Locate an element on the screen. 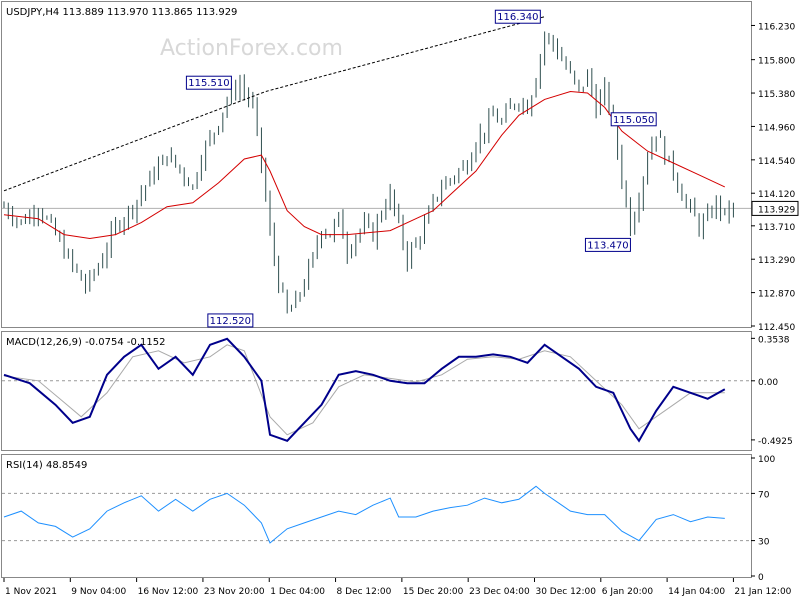  rsi-ytick-label: 0 is located at coordinates (761, 578).